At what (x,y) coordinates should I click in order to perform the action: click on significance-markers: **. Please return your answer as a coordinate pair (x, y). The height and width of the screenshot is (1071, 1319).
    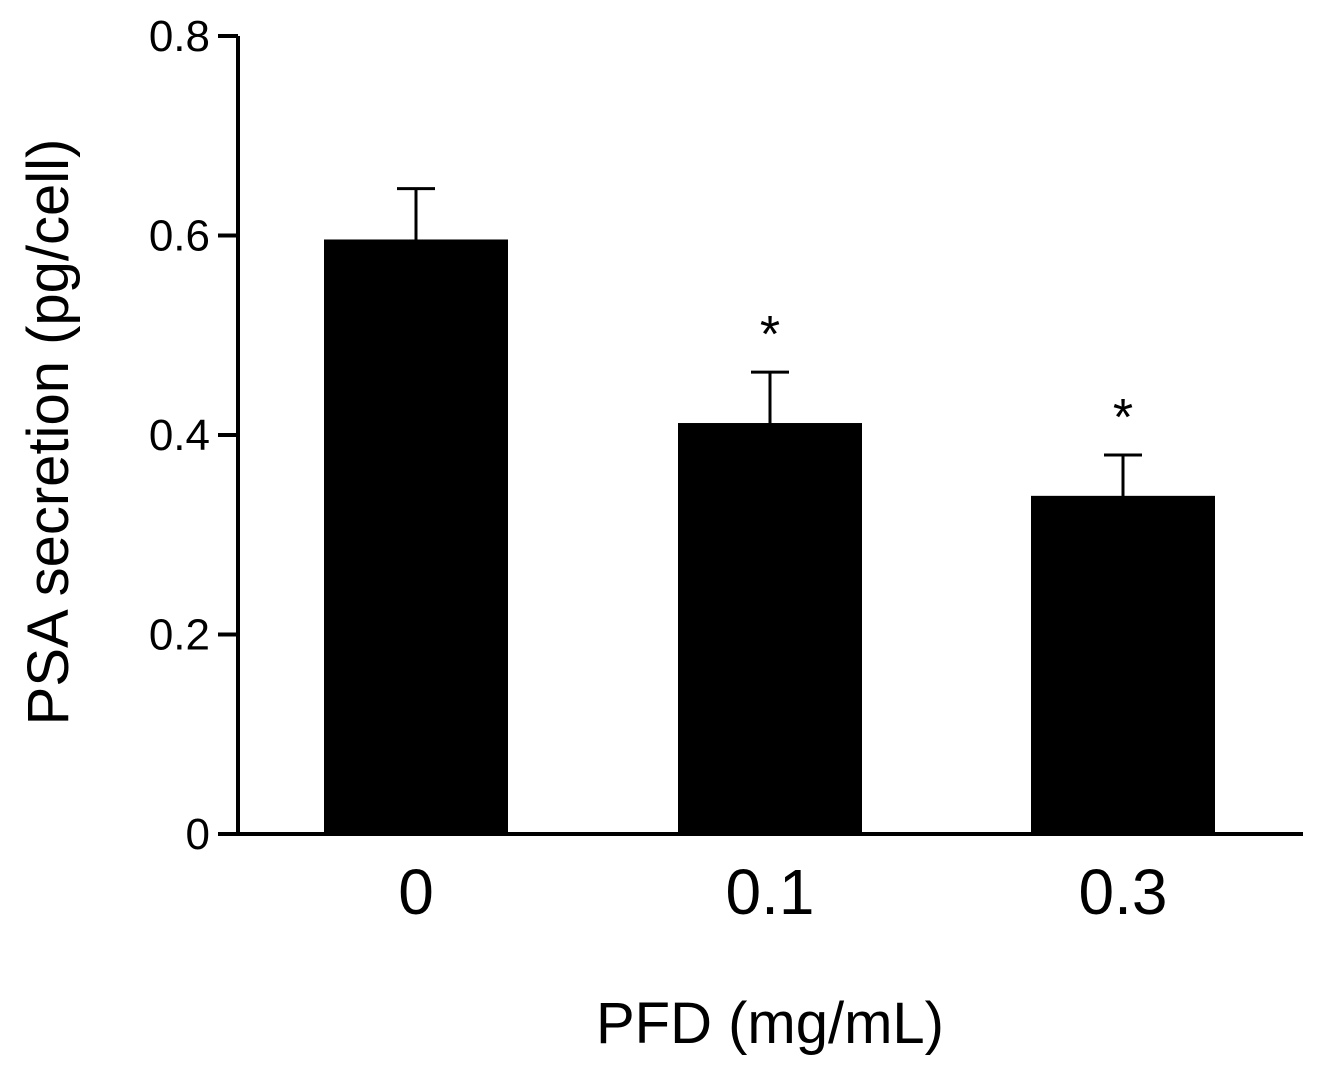
    Looking at the image, I should click on (946, 376).